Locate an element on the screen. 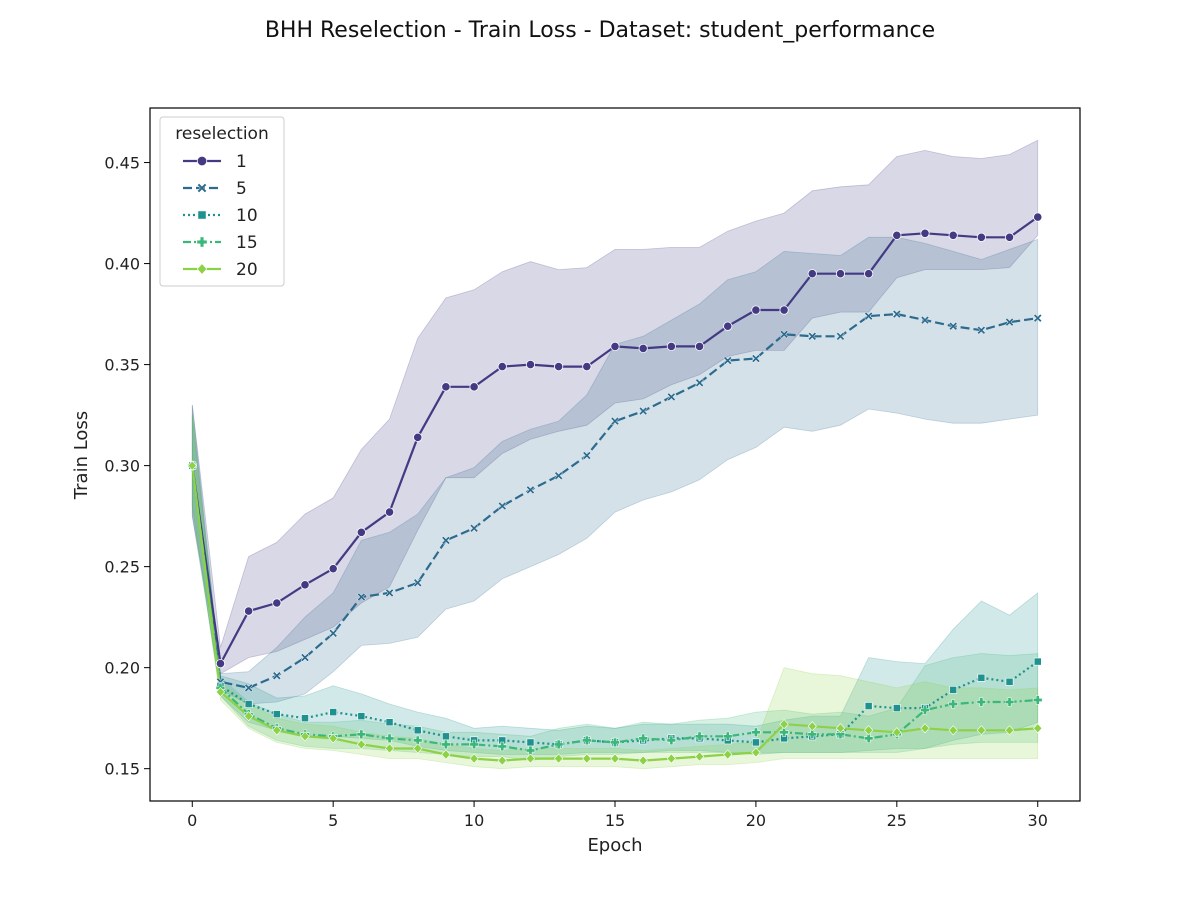 The height and width of the screenshot is (900, 1200). legend-label-20: 20 is located at coordinates (247, 270).